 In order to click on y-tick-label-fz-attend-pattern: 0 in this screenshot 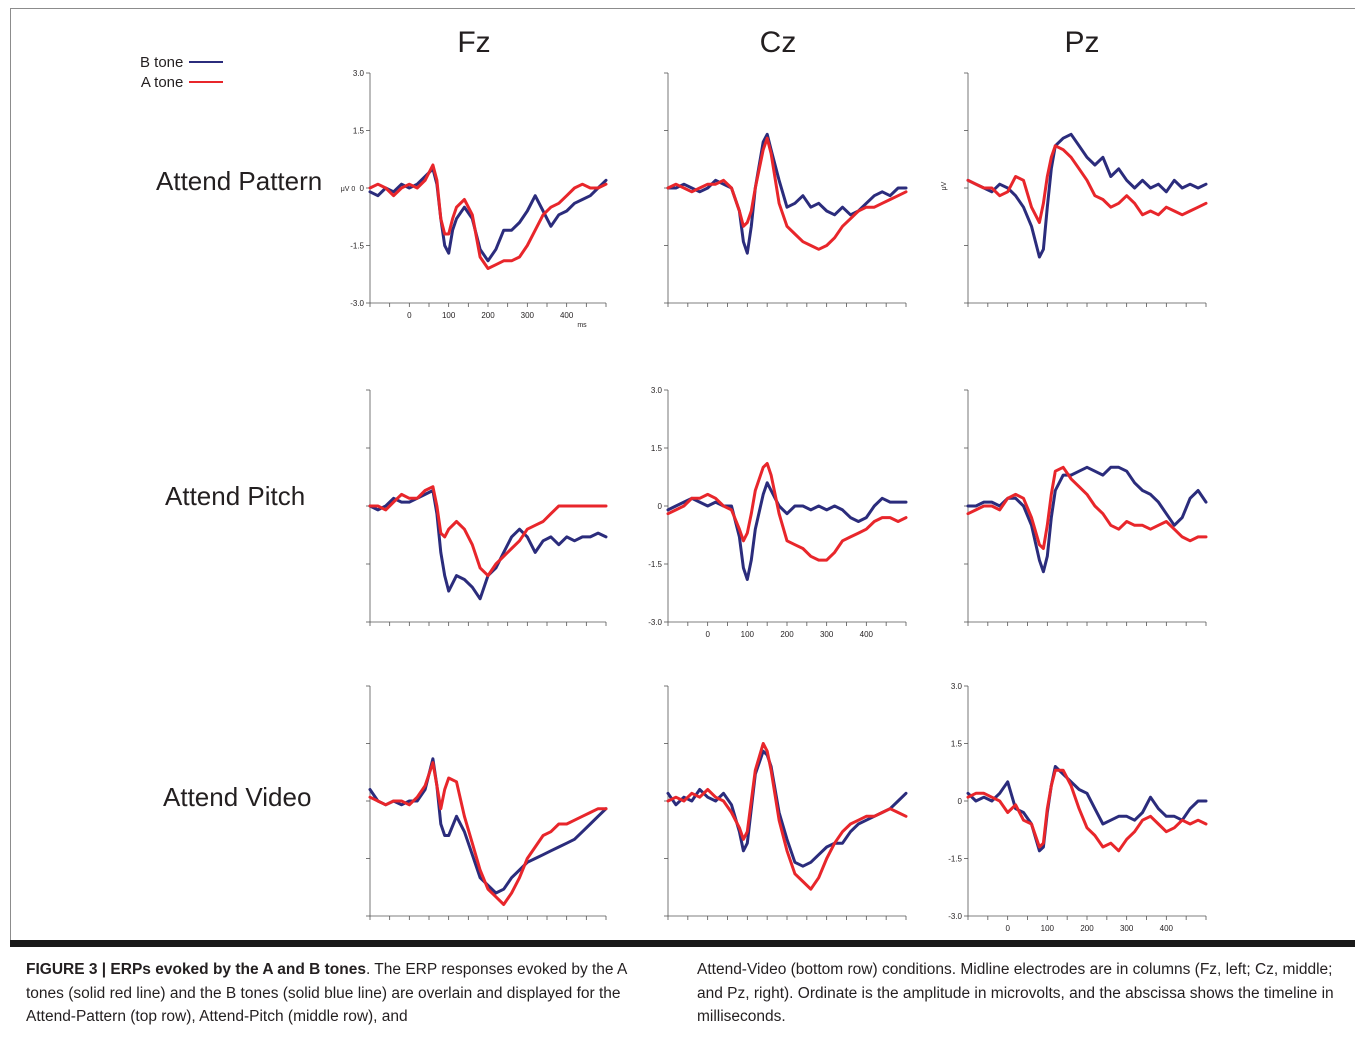, I will do `click(362, 188)`.